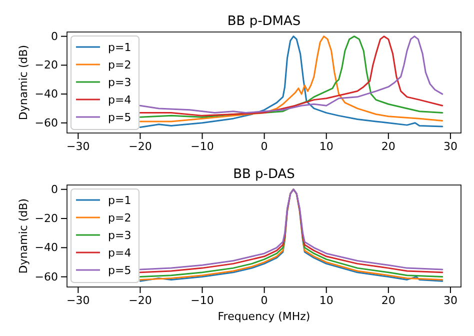 This screenshot has width=474, height=336. What do you see at coordinates (264, 21) in the screenshot?
I see `chart-title: BB p-DMAS` at bounding box center [264, 21].